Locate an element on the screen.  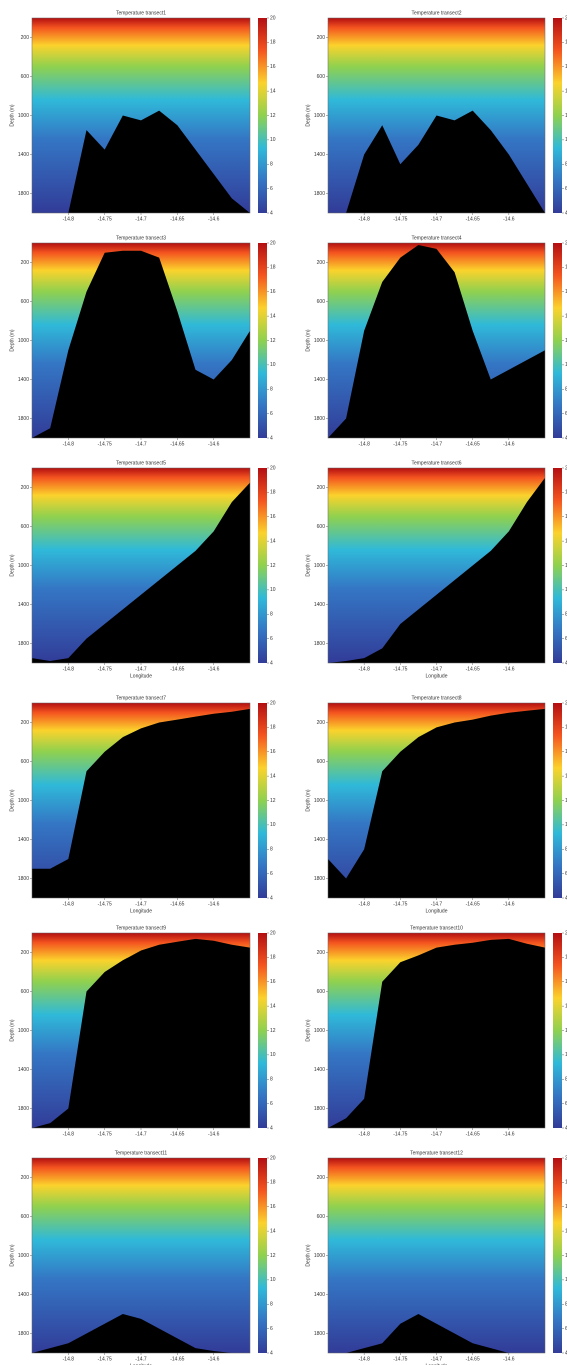
panel-title: Temperature transect8 is located at coordinates (436, 698).